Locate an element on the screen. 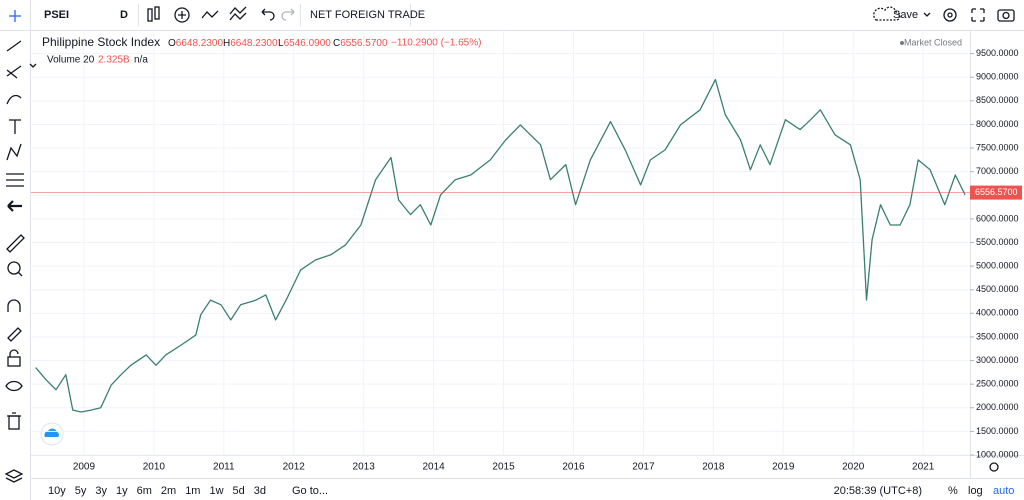  zoom-tool-handle is located at coordinates (20, 274).